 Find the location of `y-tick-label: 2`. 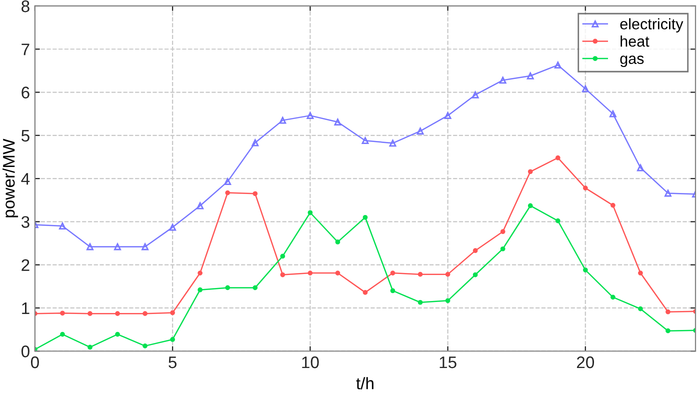

y-tick-label: 2 is located at coordinates (26, 265).